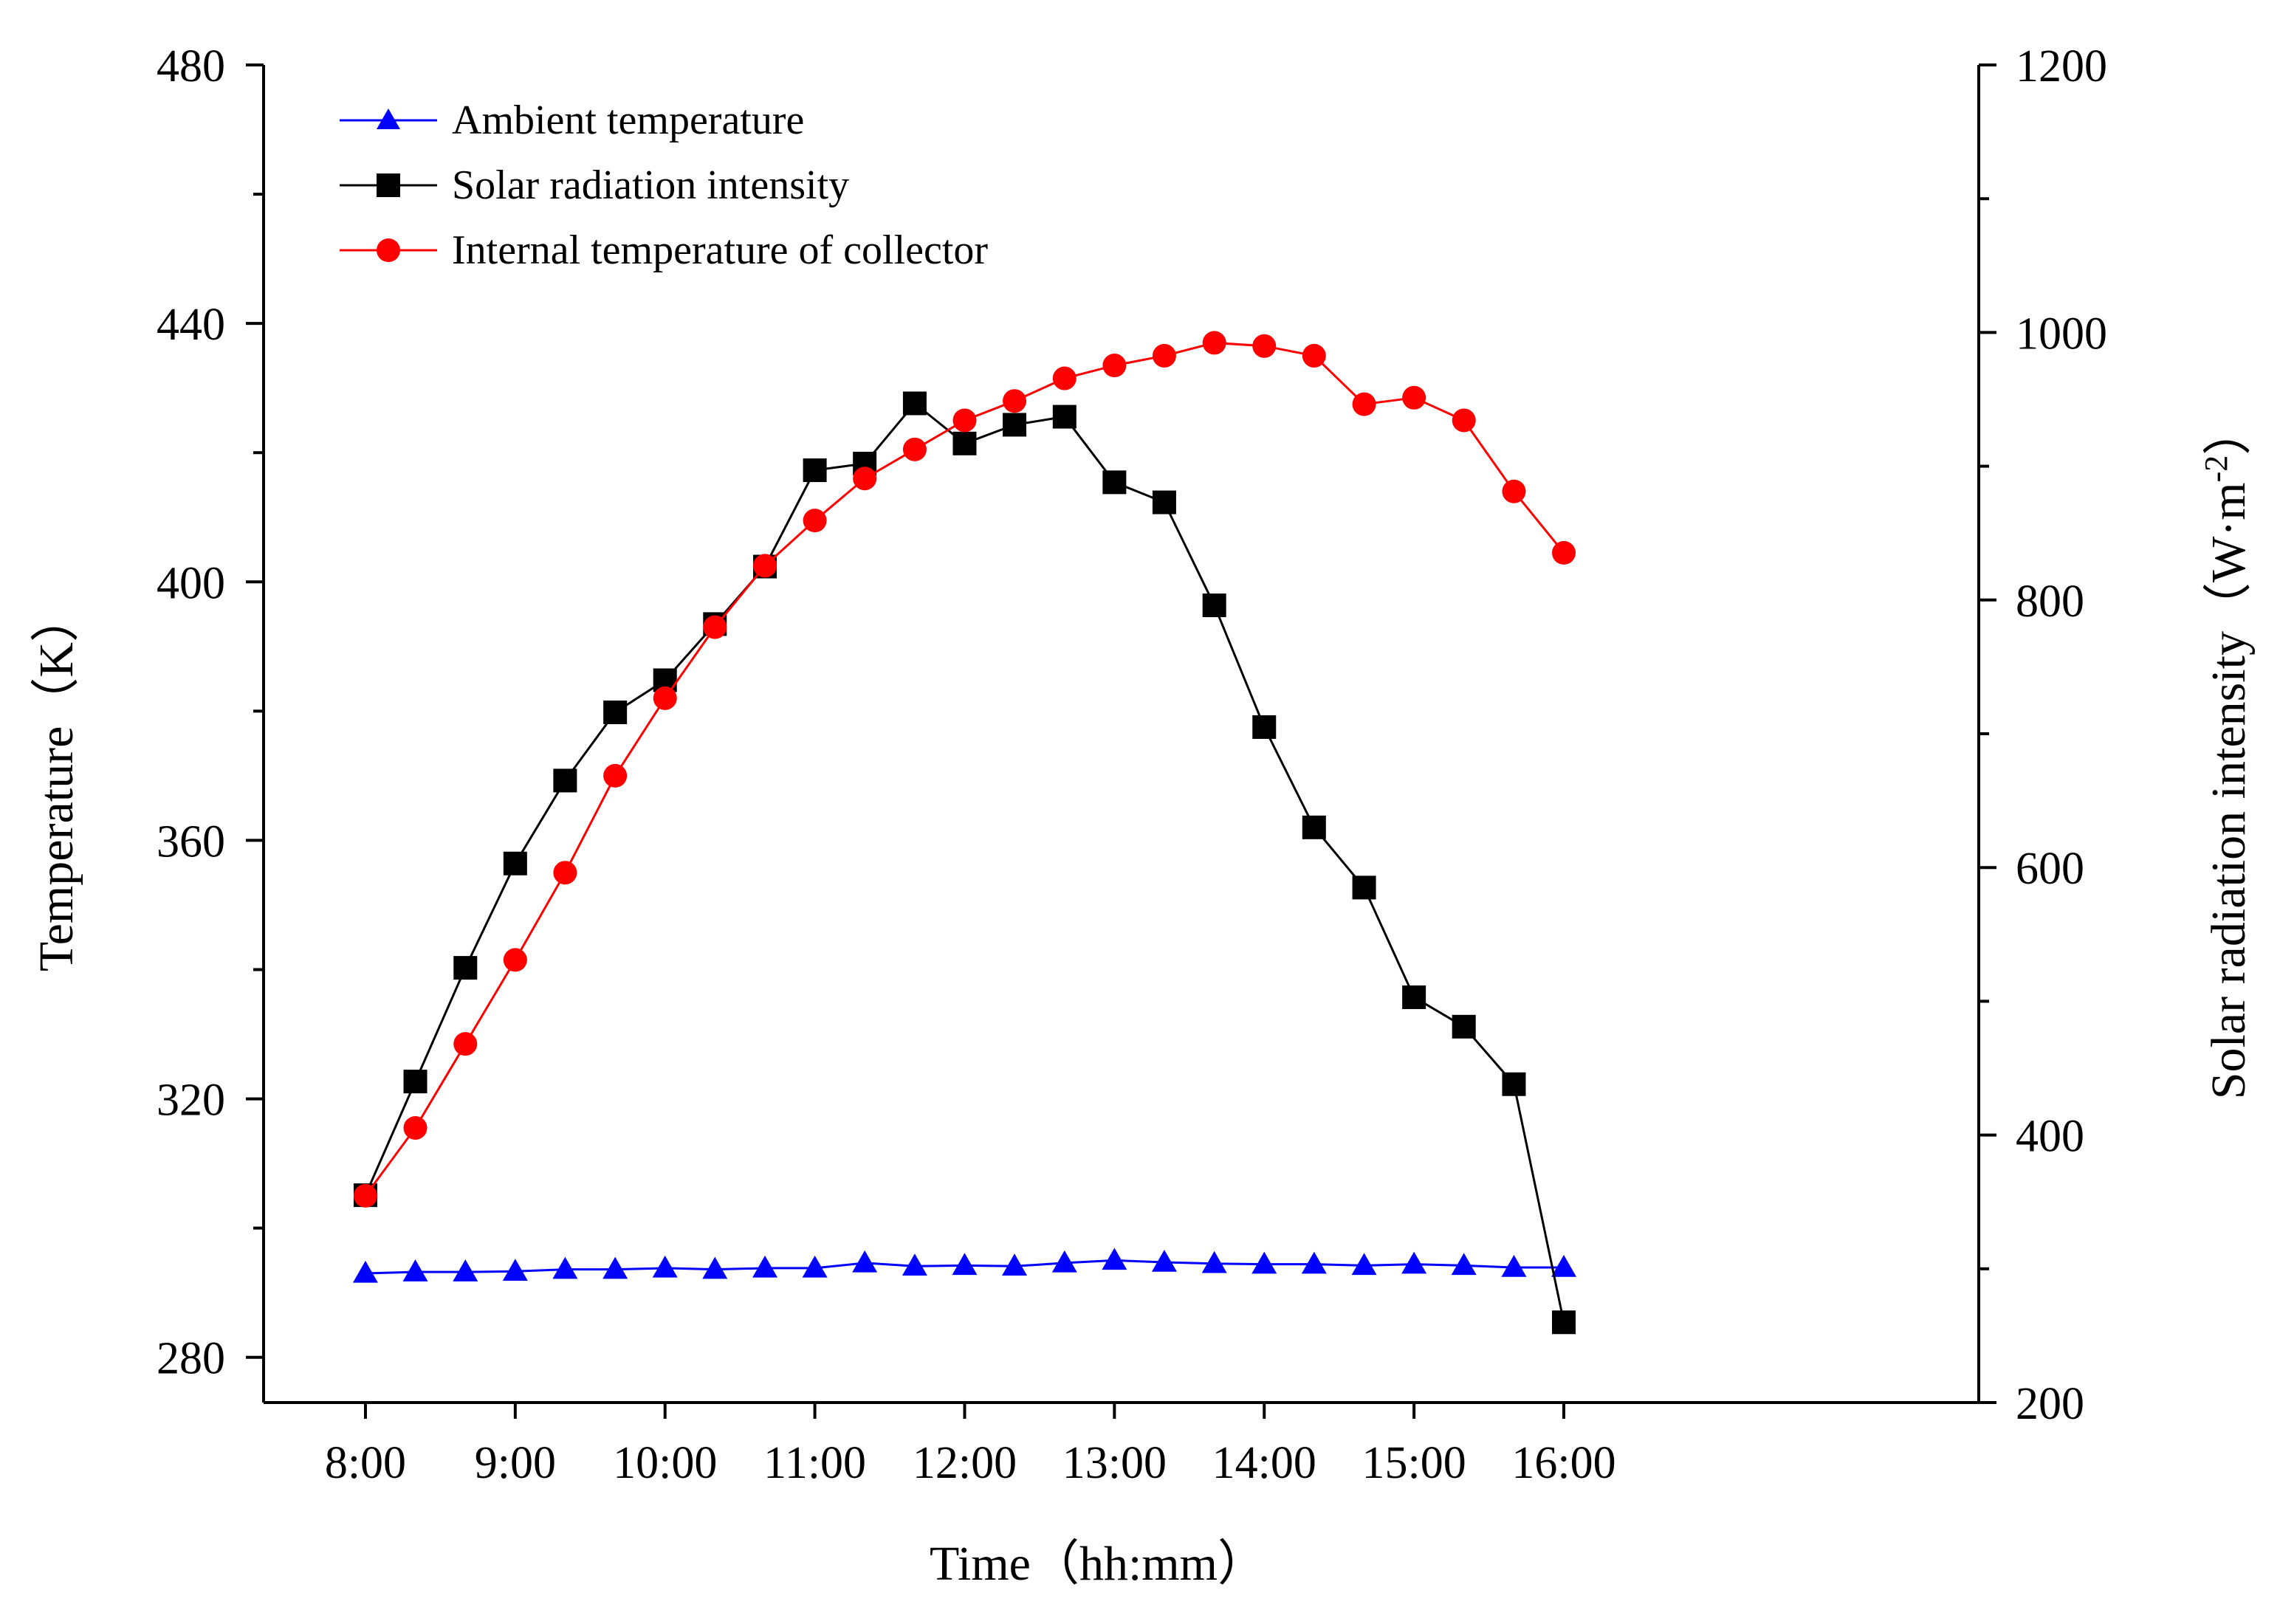 This screenshot has height=1624, width=2280. What do you see at coordinates (191, 1359) in the screenshot?
I see `y-left-tick-label: 280` at bounding box center [191, 1359].